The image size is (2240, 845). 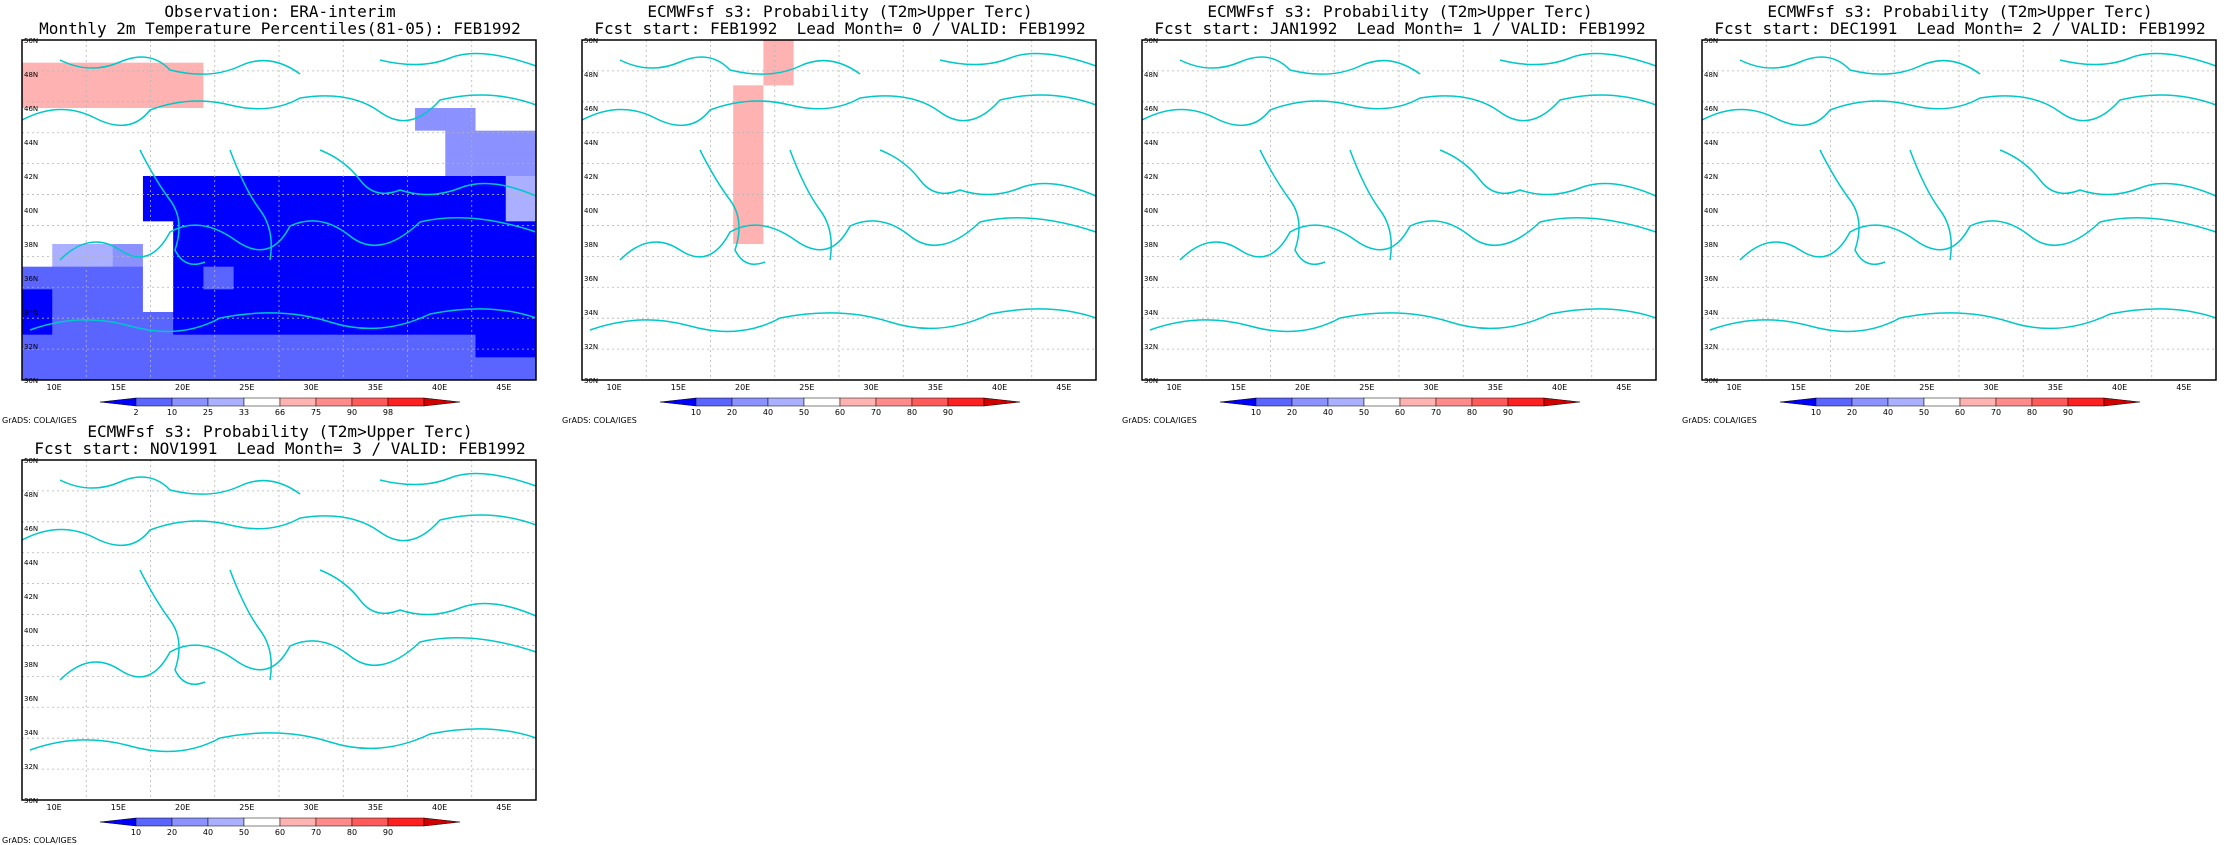 I want to click on lat-tick-label: 32N, so click(x=1711, y=347).